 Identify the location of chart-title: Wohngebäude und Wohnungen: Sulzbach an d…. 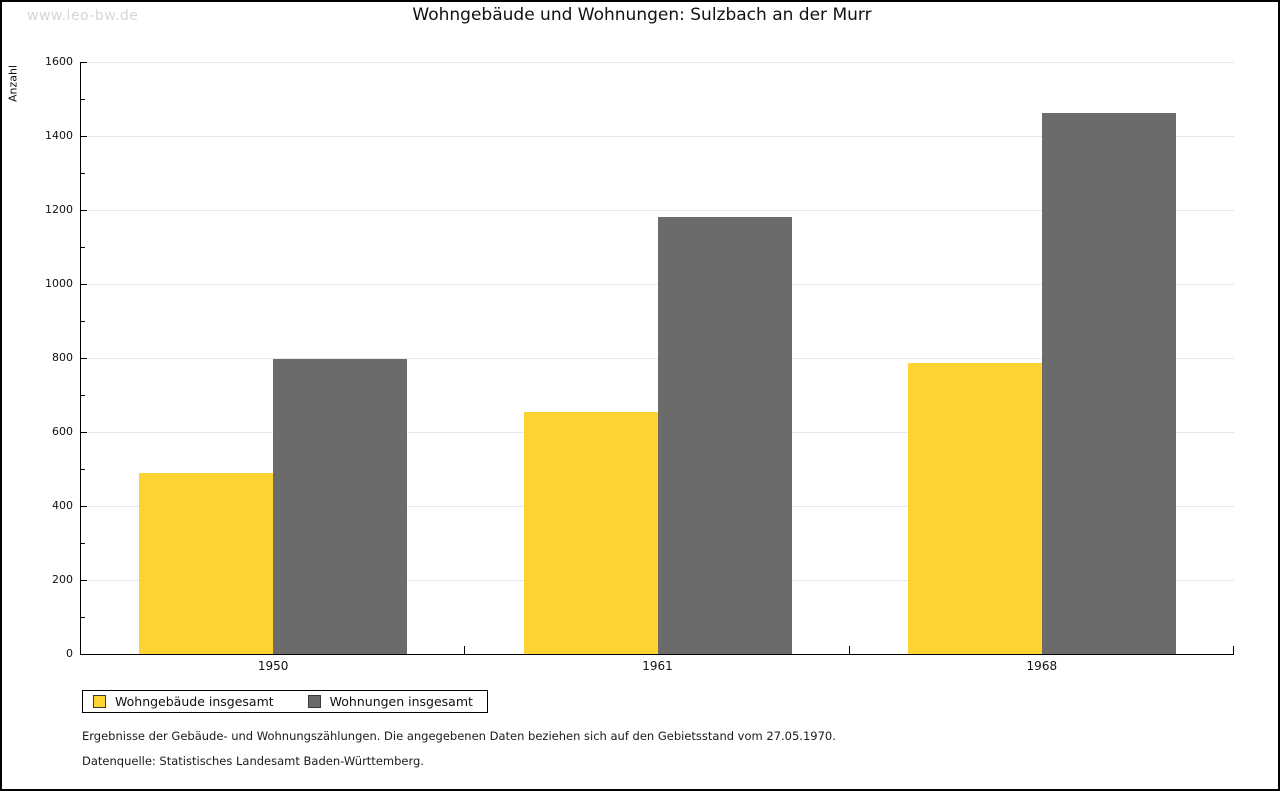
(642, 15).